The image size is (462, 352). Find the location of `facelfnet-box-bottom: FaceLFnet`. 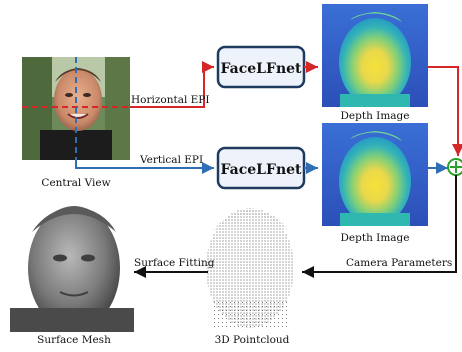

facelfnet-box-bottom: FaceLFnet is located at coordinates (261, 168).